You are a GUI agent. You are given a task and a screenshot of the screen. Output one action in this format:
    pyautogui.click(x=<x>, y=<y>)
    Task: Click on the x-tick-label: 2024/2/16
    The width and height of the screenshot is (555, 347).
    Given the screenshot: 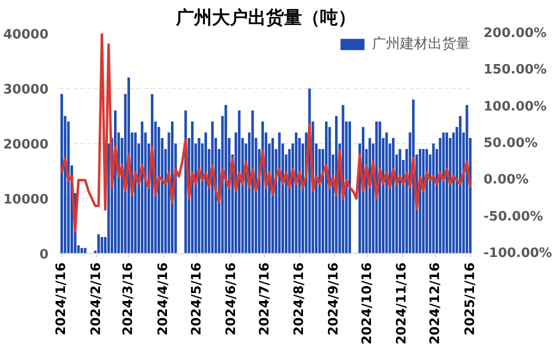 What is the action you would take?
    pyautogui.click(x=96, y=299)
    